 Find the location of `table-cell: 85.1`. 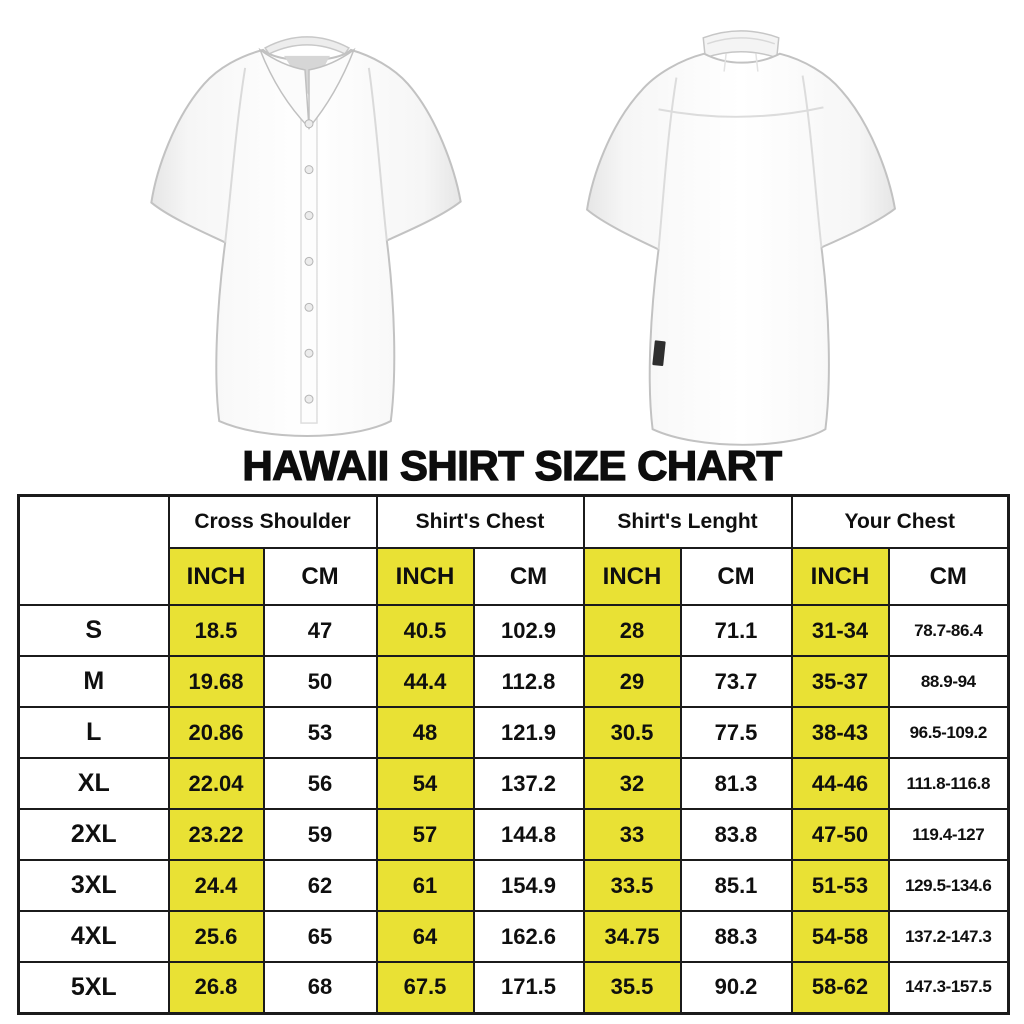

table-cell: 85.1 is located at coordinates (736, 885).